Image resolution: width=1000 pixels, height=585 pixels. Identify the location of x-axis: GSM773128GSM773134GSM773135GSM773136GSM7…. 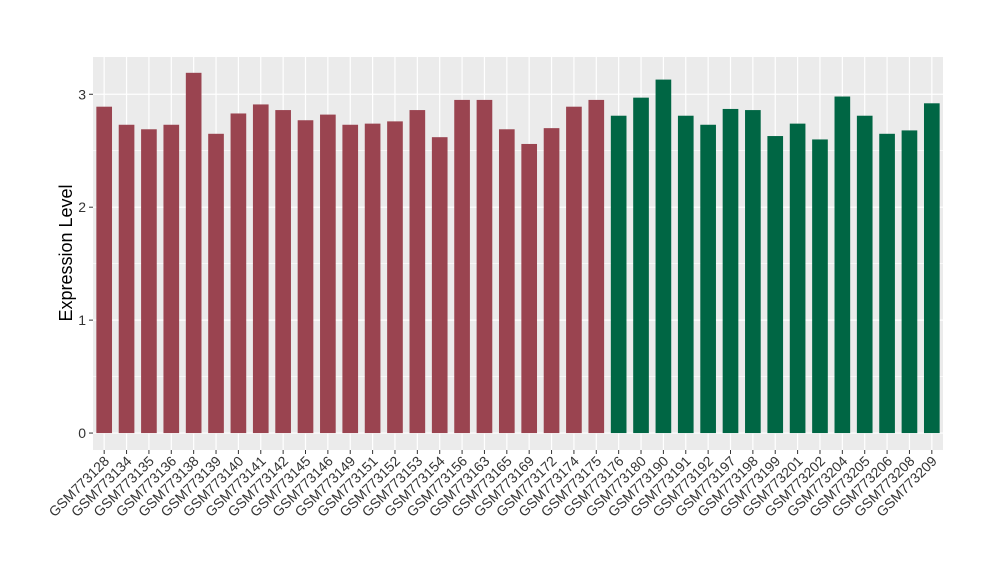
(492, 485).